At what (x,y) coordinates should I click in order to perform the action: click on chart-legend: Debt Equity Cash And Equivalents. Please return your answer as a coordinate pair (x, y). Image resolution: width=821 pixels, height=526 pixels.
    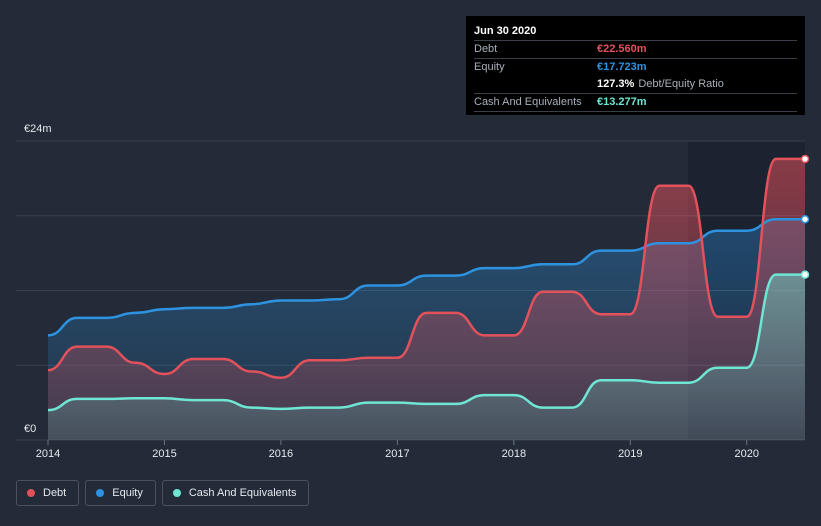
    Looking at the image, I should click on (165, 493).